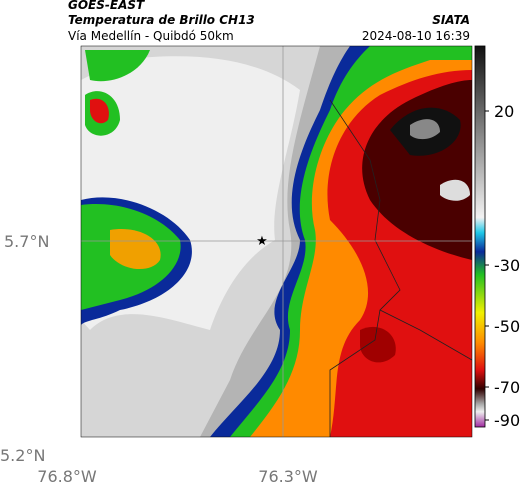  Describe the element at coordinates (151, 36) in the screenshot. I see `route: Vía Medellín - Quibdó 50km` at that location.